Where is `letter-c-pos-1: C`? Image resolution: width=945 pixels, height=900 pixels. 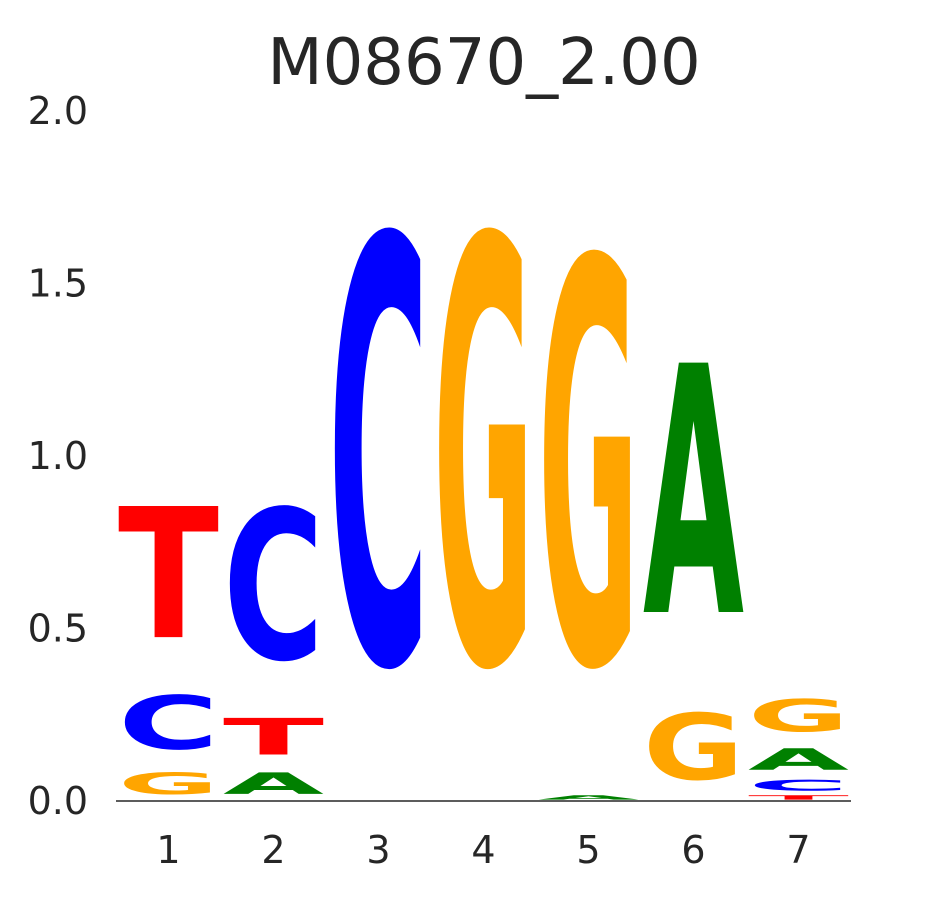
letter-c-pos-1: C is located at coordinates (168, 723).